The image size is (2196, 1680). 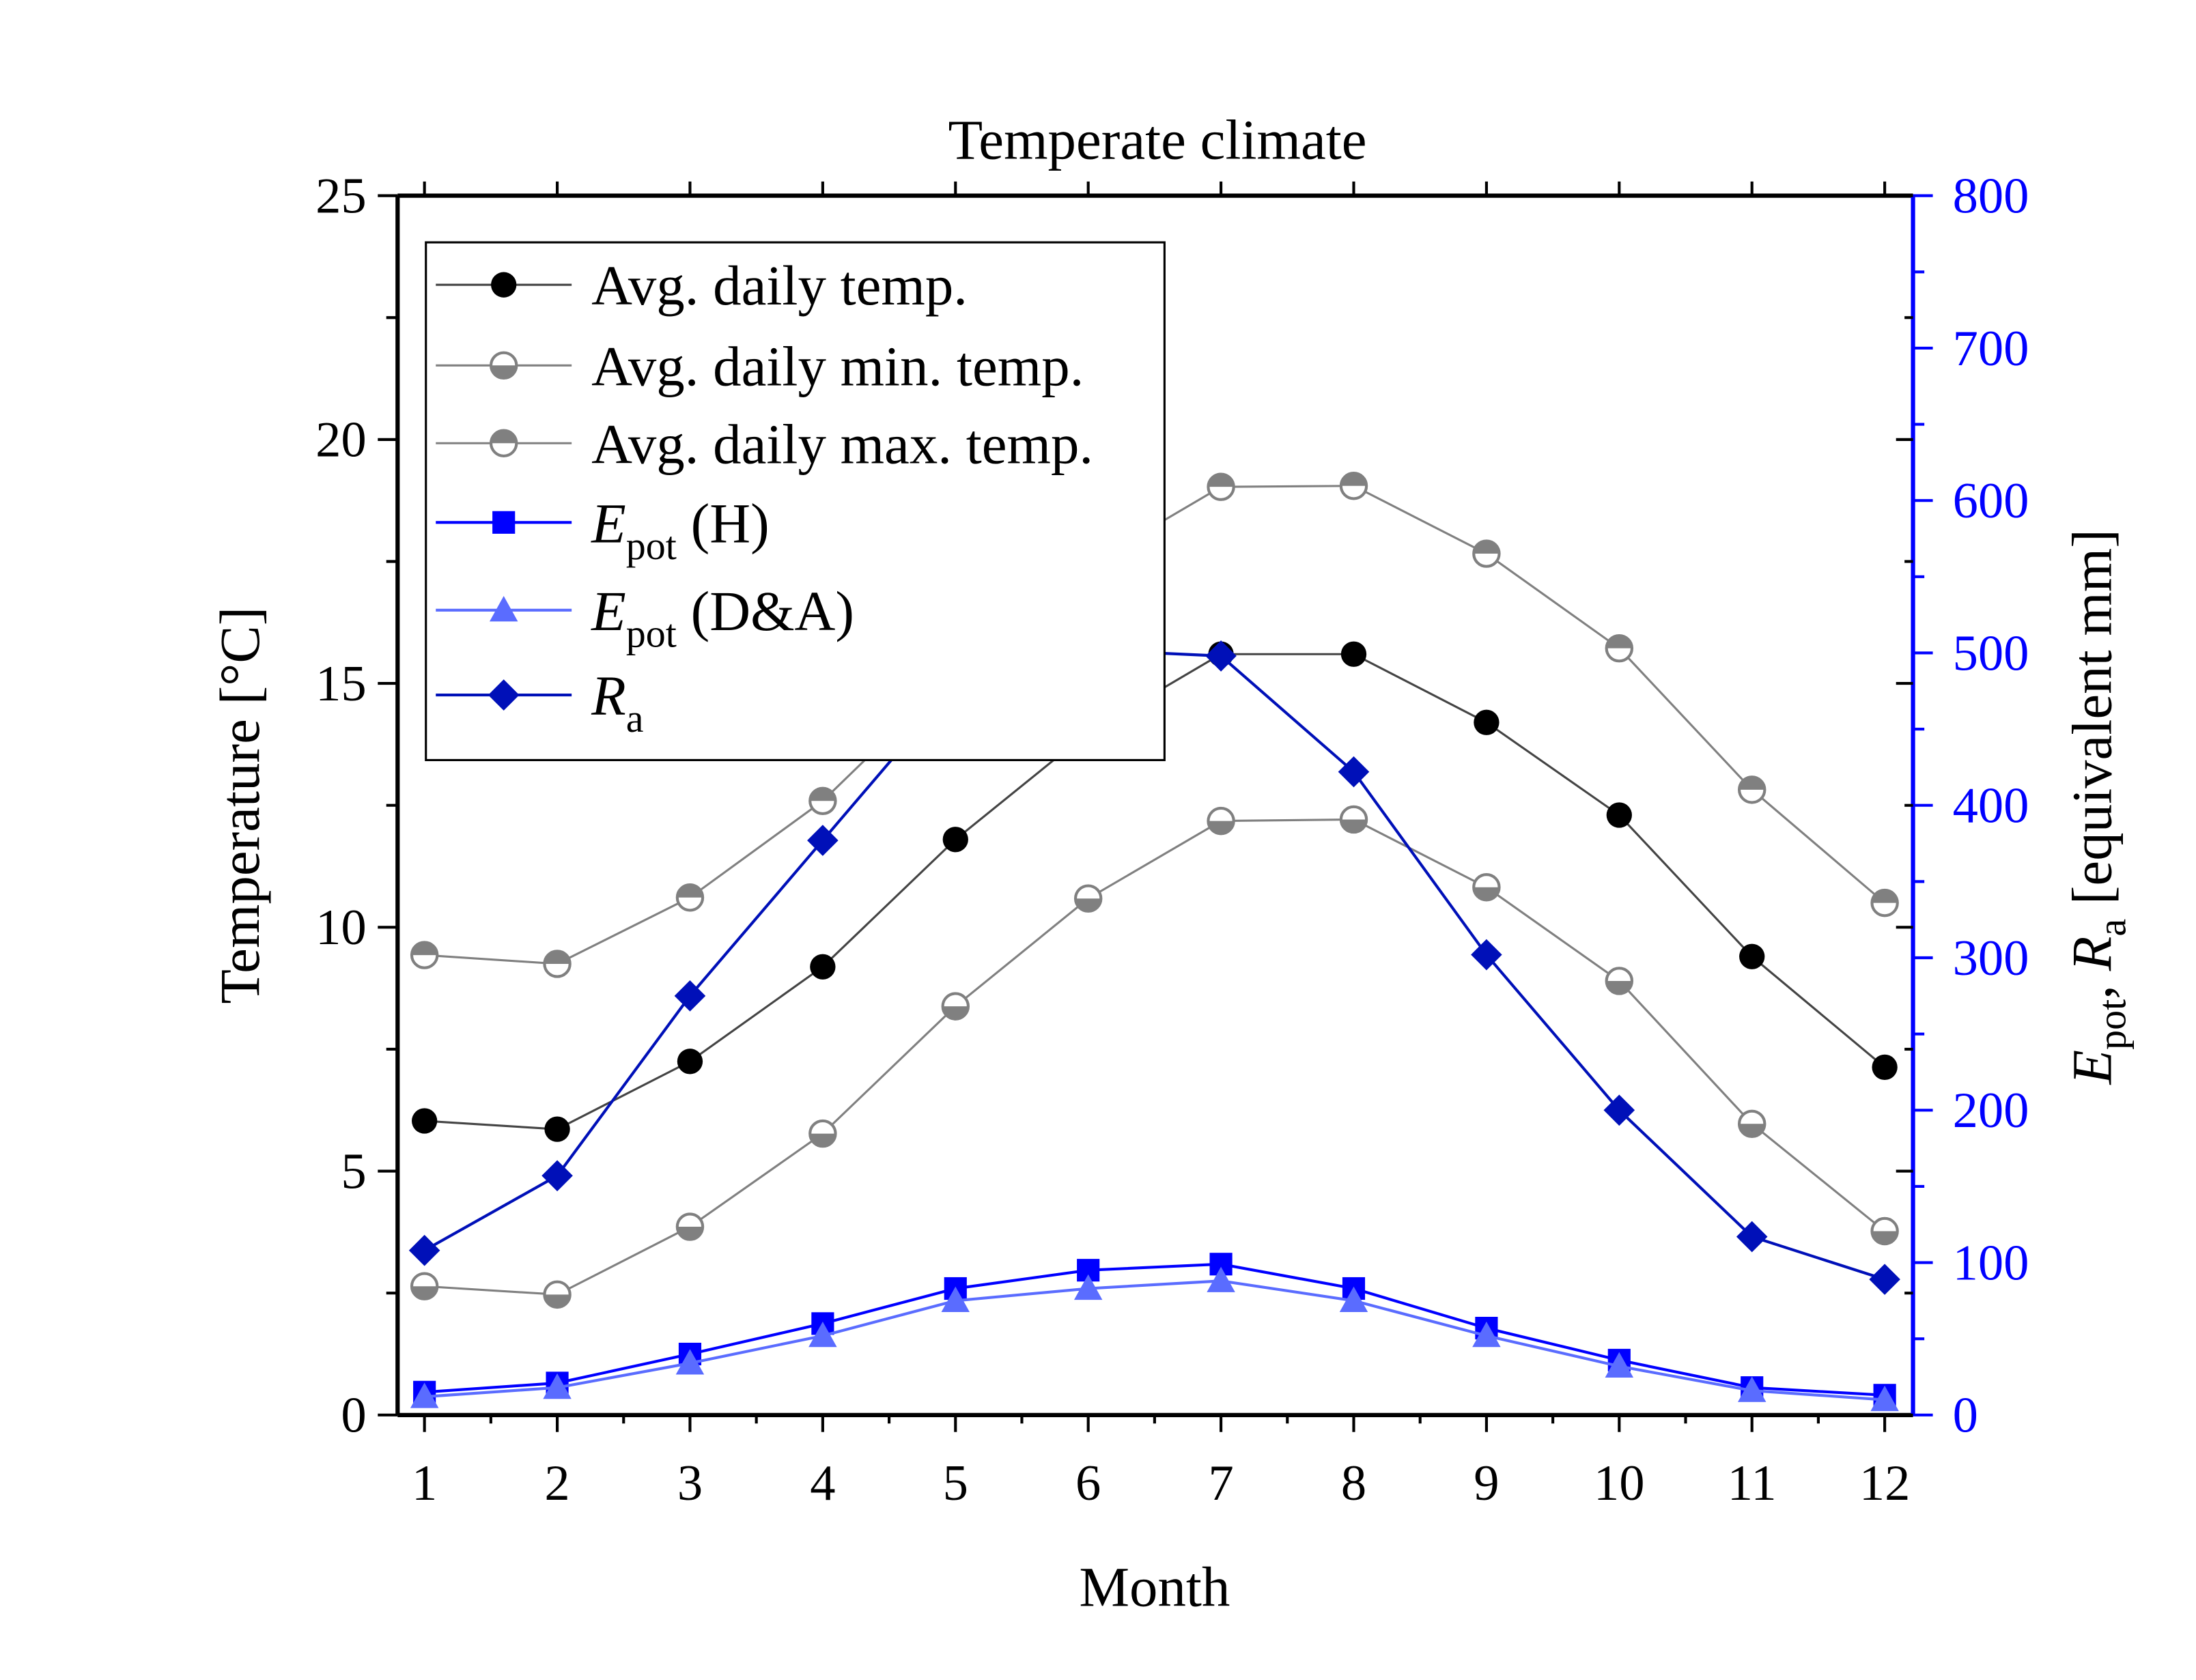 I want to click on x-tick-label: 4, so click(x=823, y=1483).